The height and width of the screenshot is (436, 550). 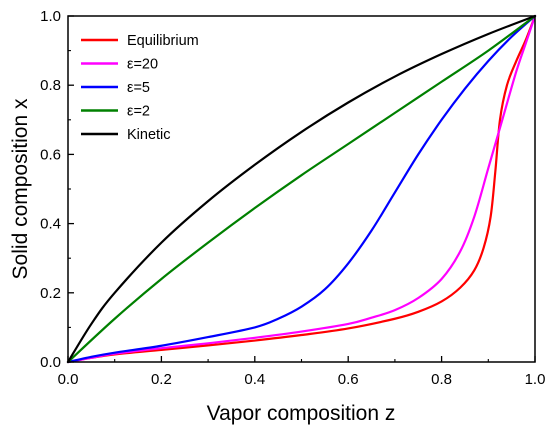 What do you see at coordinates (138, 112) in the screenshot?
I see `legend-label-3: ε=2` at bounding box center [138, 112].